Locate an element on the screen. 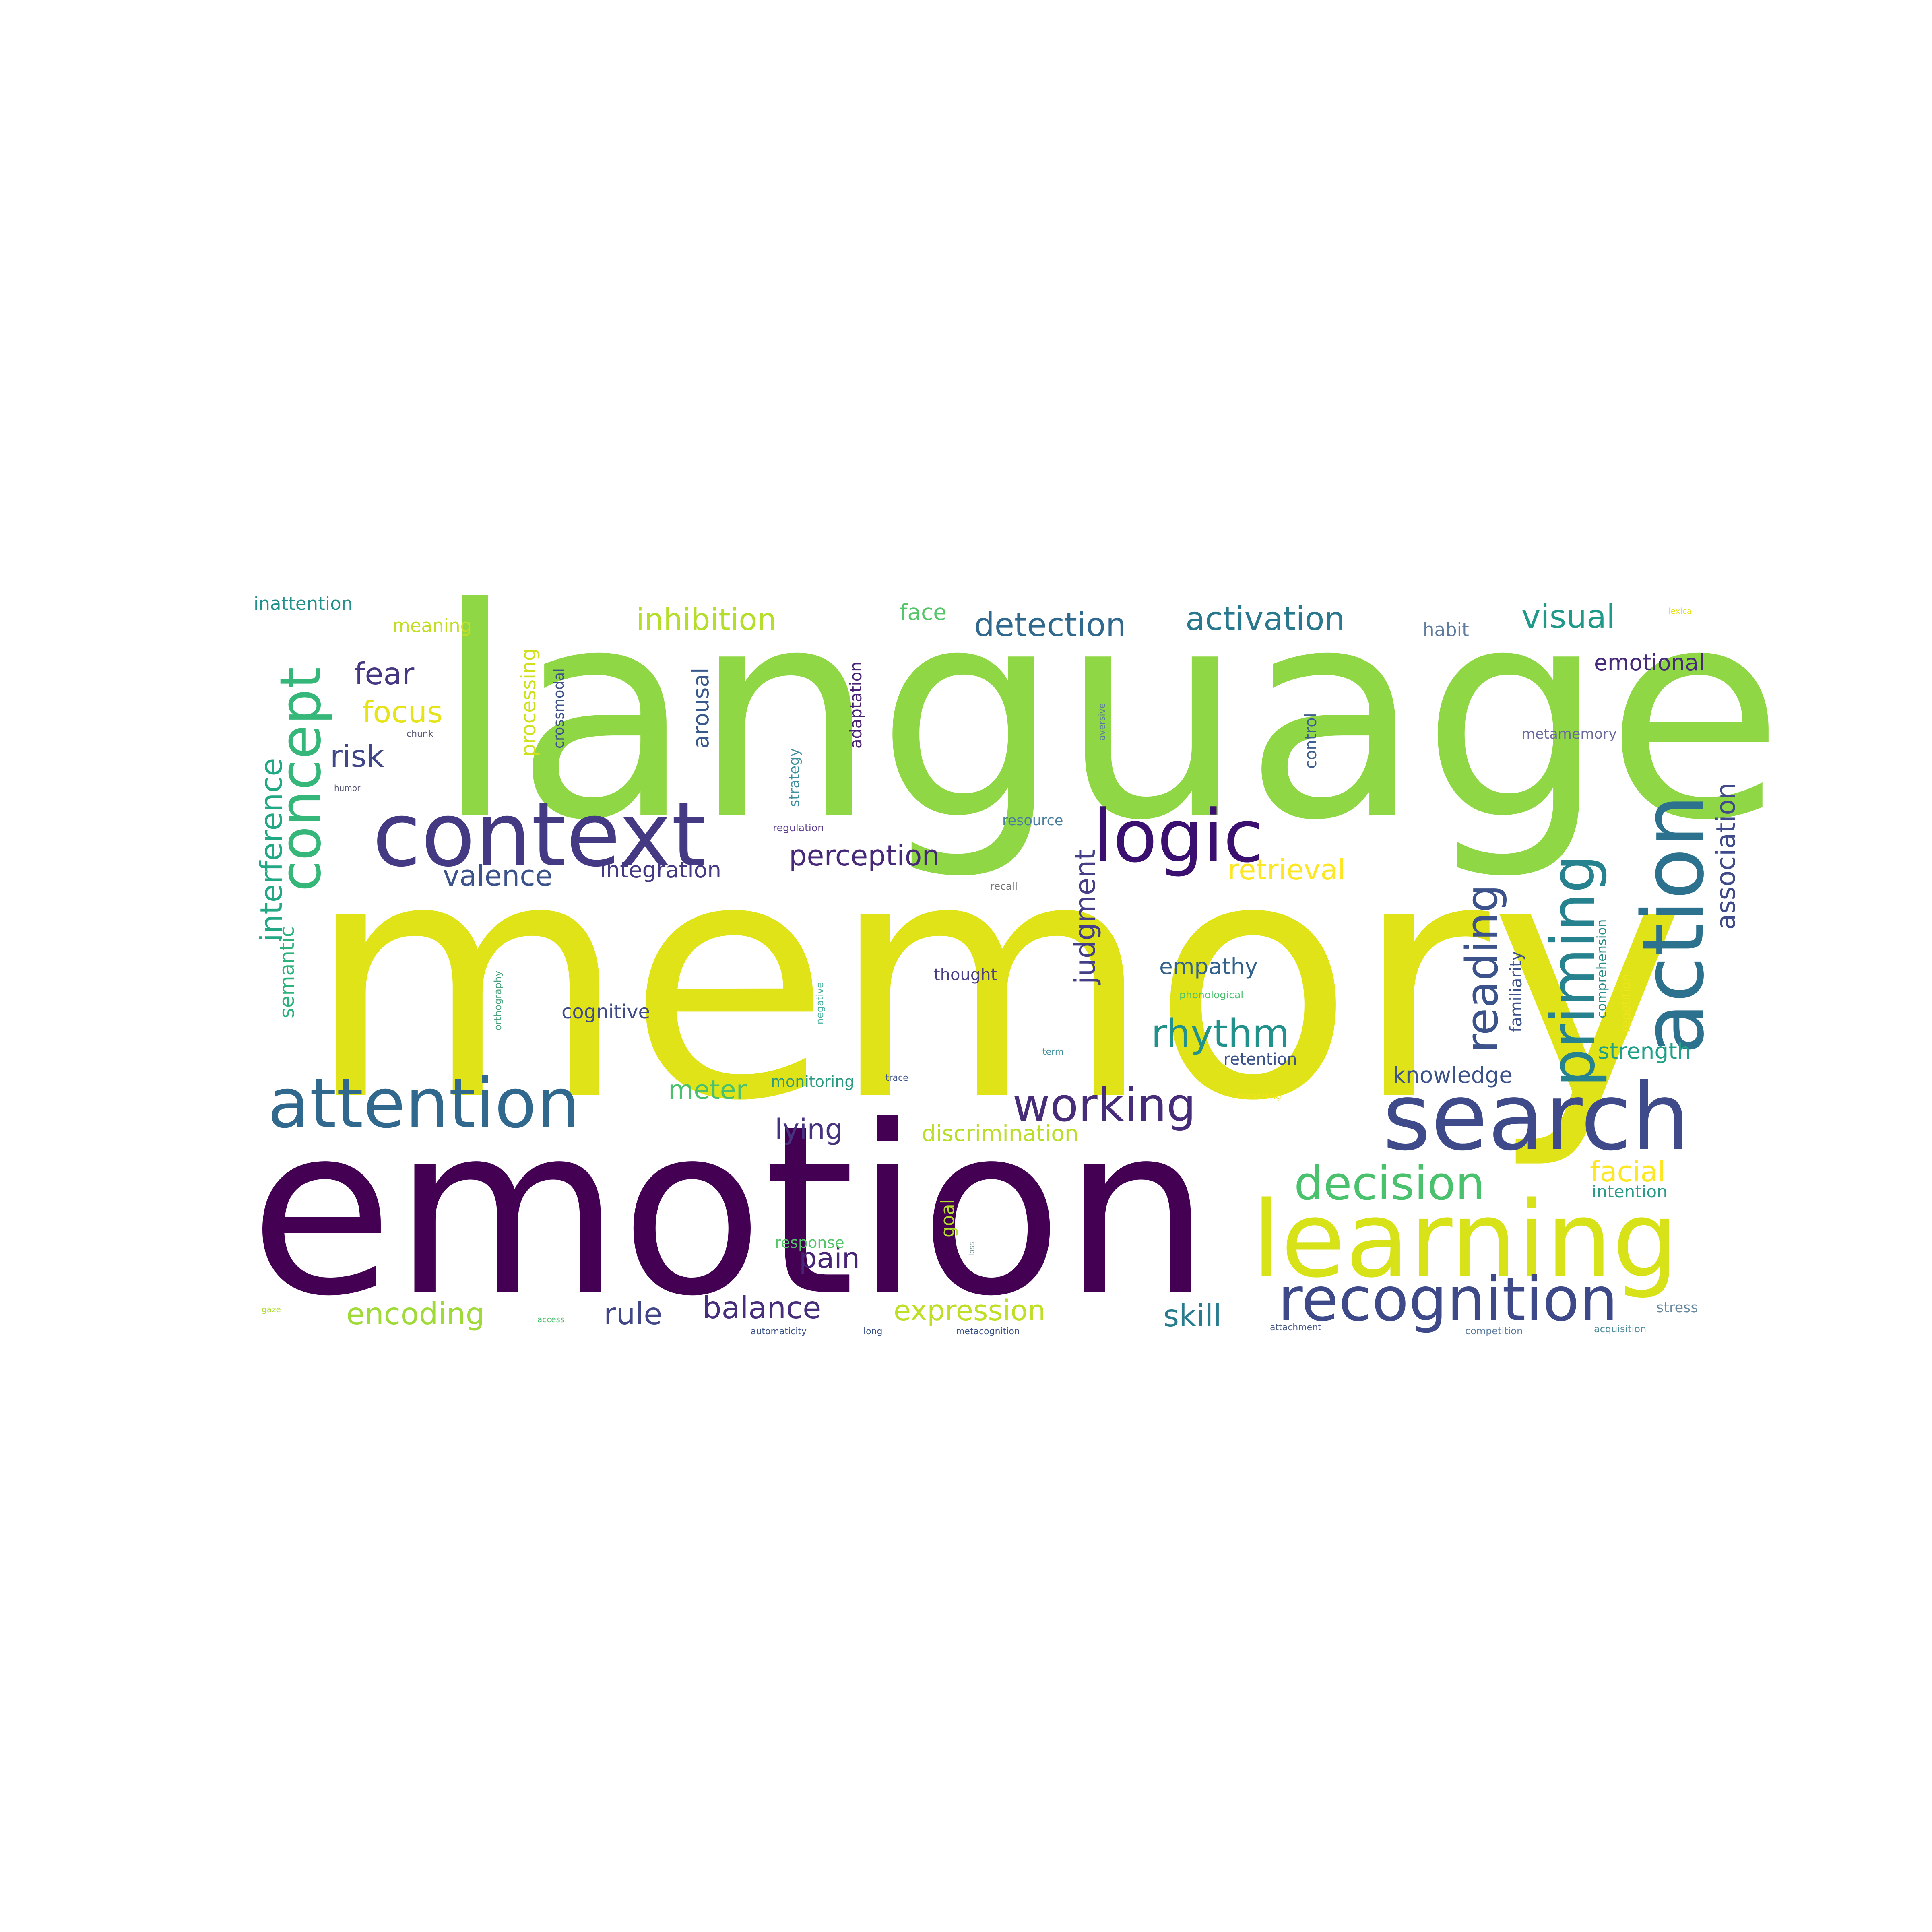  word-empathy: empathy is located at coordinates (1208, 966).